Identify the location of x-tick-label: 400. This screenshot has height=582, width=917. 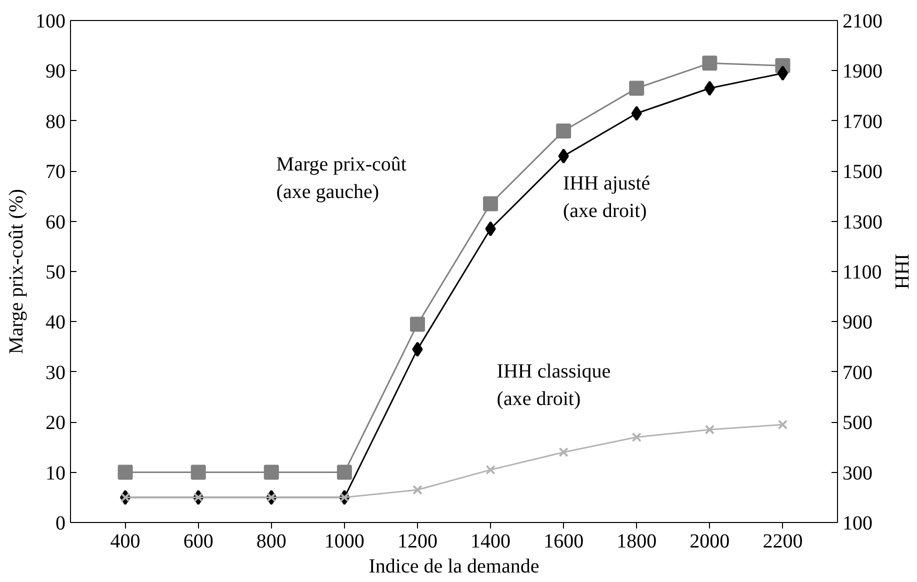
(125, 541).